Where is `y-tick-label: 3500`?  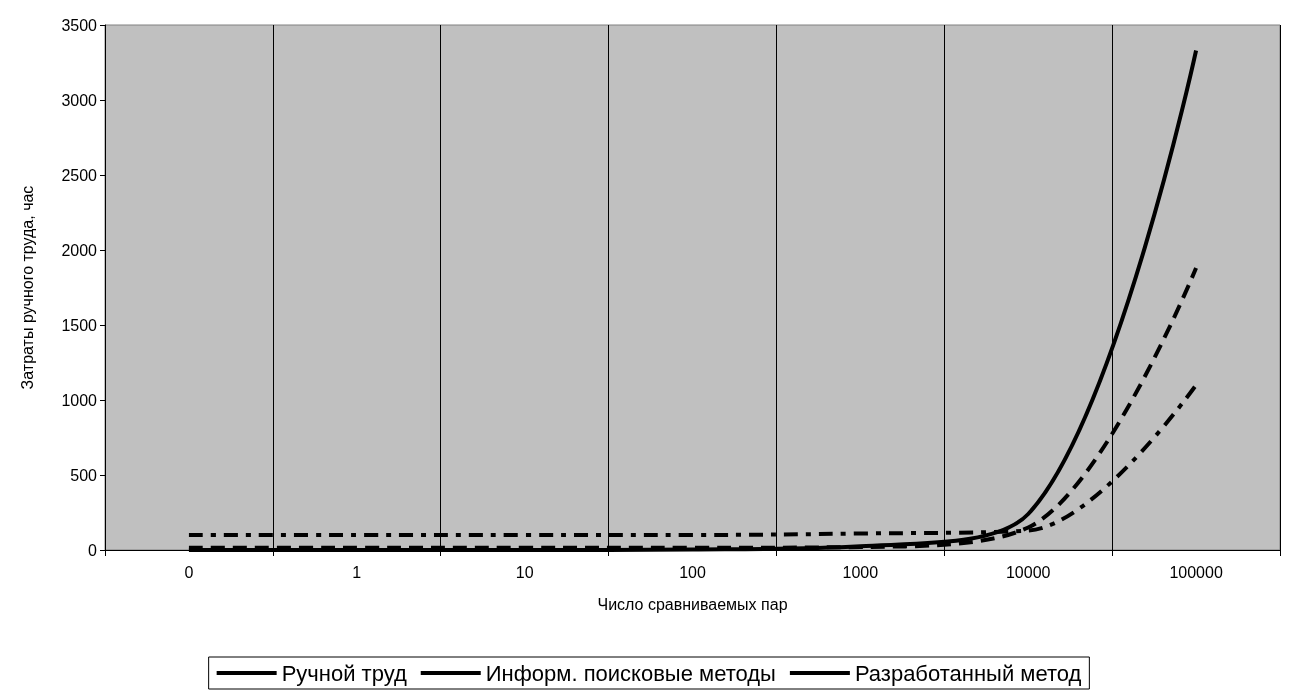
y-tick-label: 3500 is located at coordinates (79, 25).